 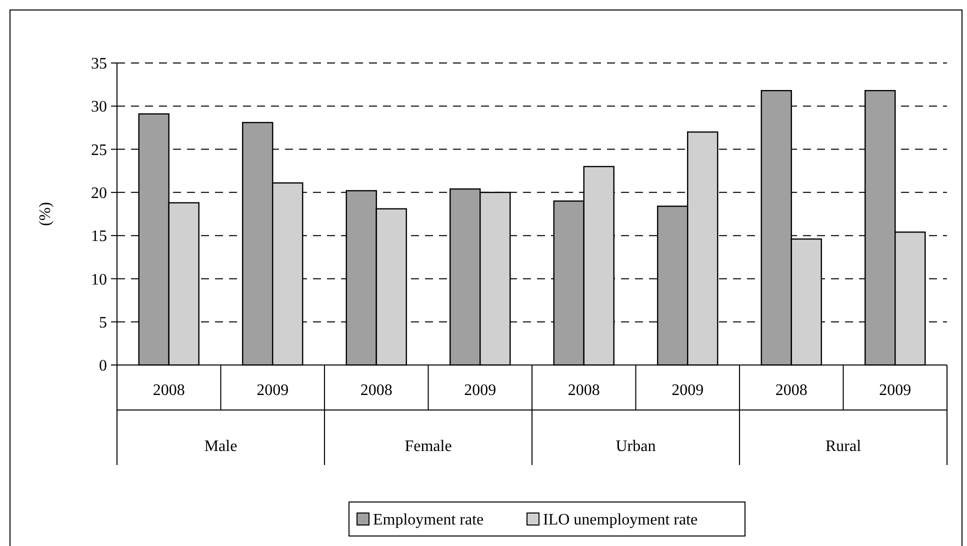 What do you see at coordinates (99, 193) in the screenshot?
I see `y-tick-label: 20` at bounding box center [99, 193].